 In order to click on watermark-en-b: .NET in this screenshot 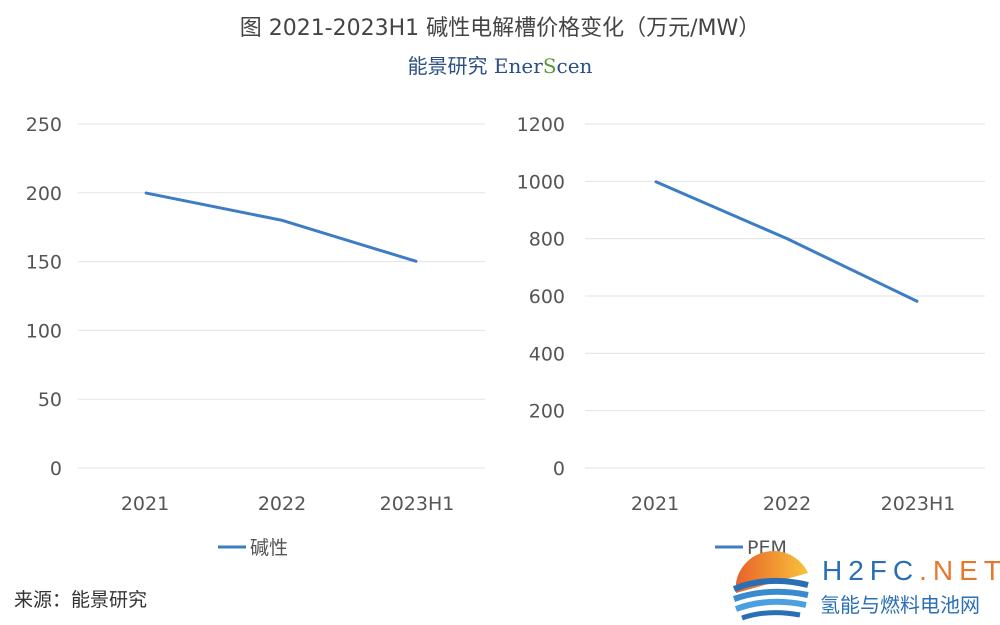, I will do `click(959, 570)`.